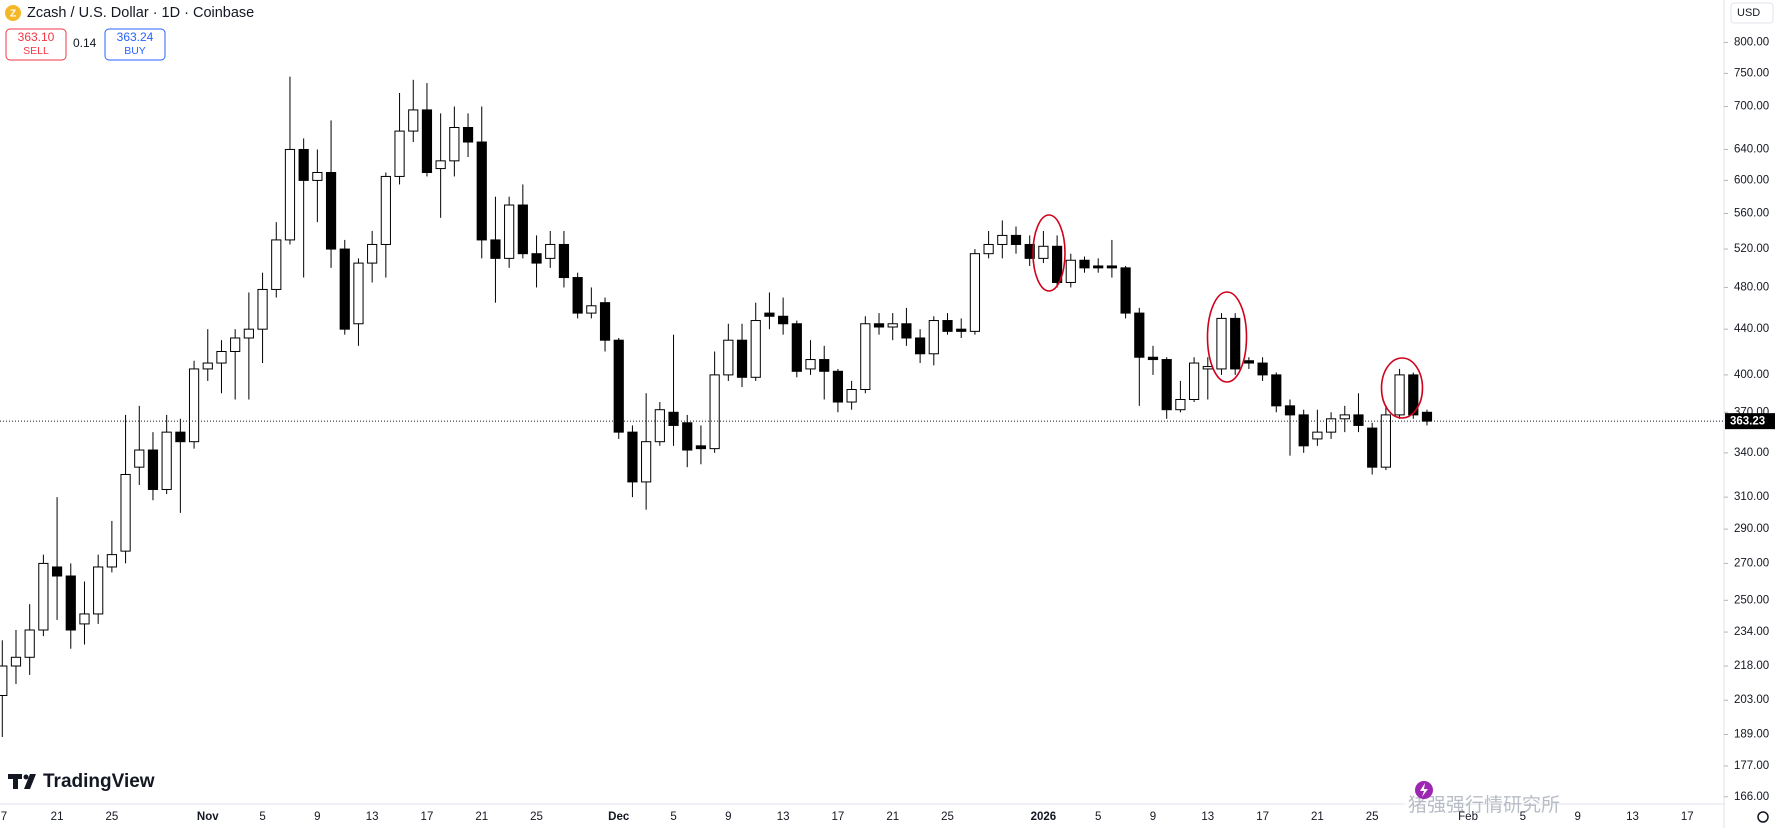 Image resolution: width=1790 pixels, height=828 pixels. Describe the element at coordinates (619, 817) in the screenshot. I see `x-tick-label: Dec` at that location.